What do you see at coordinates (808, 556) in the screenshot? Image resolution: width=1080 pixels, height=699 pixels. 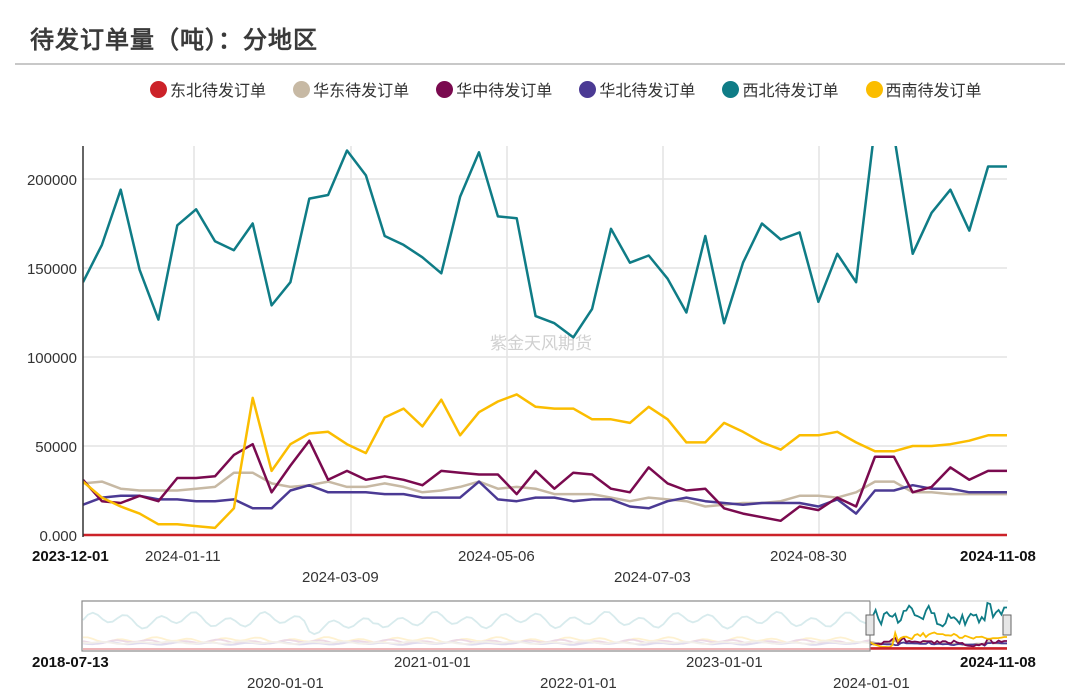 I see `x-tick-label: 2024-08-30` at bounding box center [808, 556].